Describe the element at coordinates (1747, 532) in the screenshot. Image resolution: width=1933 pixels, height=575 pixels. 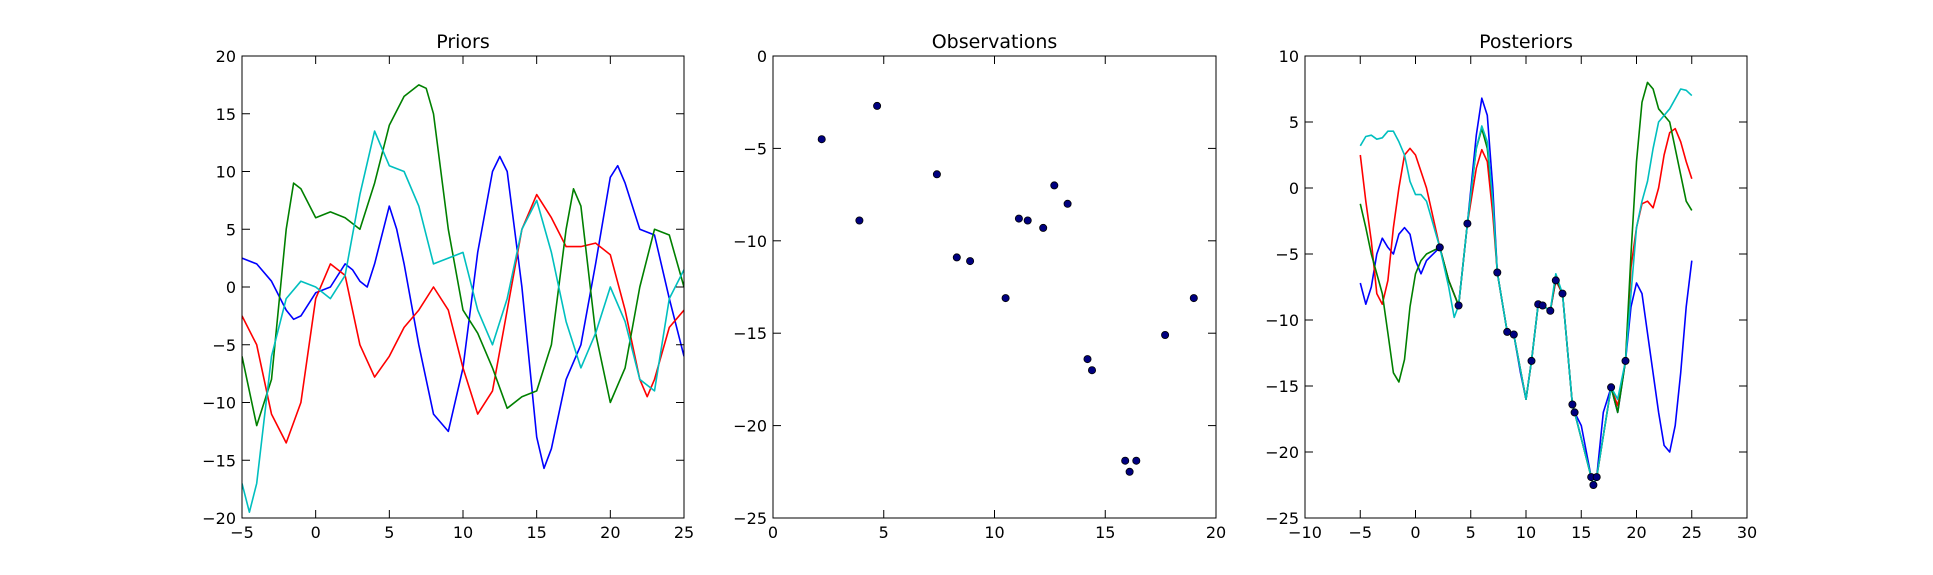
I see `x-tick-label: 30` at that location.